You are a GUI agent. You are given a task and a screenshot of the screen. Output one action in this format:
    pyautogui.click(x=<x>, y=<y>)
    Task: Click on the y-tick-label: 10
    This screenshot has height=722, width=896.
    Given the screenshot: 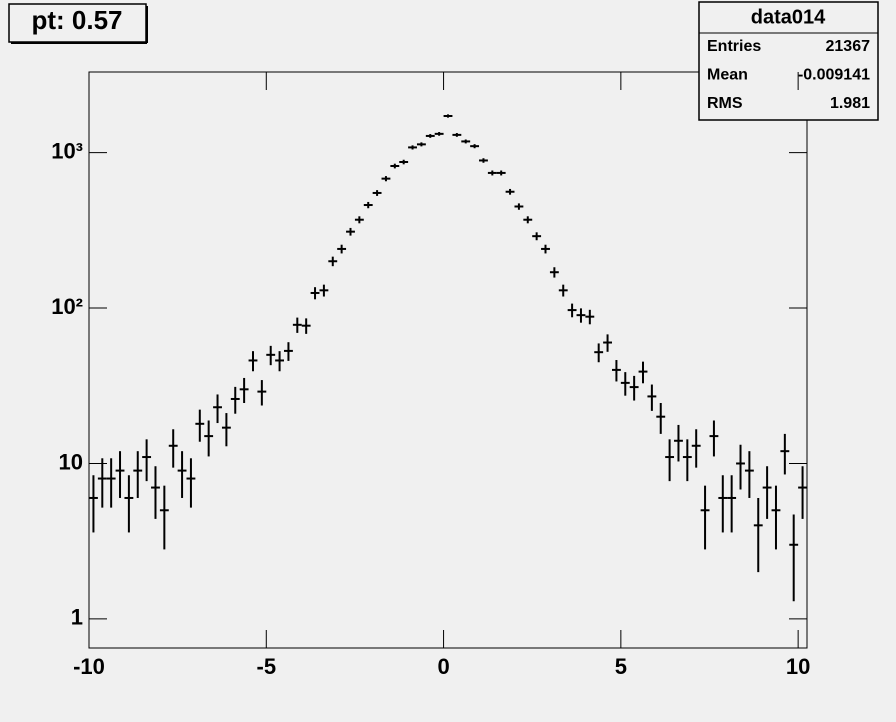 What is the action you would take?
    pyautogui.click(x=71, y=461)
    